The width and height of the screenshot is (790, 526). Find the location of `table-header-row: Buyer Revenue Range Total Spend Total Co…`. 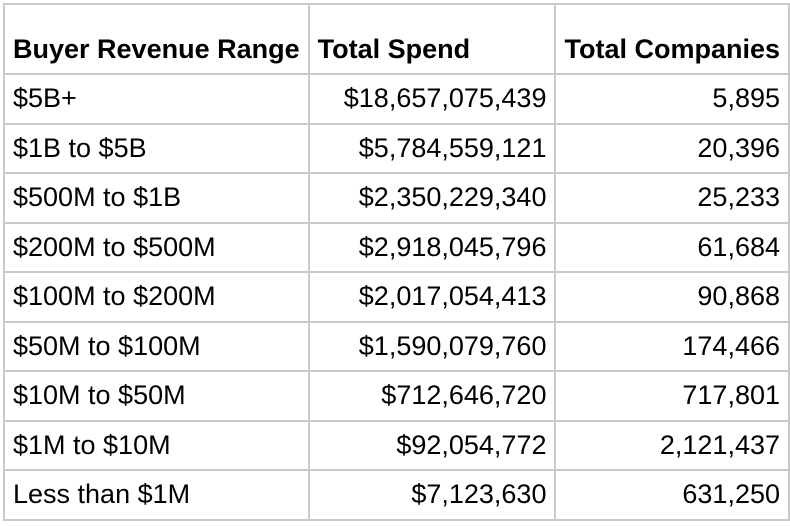

table-header-row: Buyer Revenue Range Total Spend Total Co… is located at coordinates (396, 39).